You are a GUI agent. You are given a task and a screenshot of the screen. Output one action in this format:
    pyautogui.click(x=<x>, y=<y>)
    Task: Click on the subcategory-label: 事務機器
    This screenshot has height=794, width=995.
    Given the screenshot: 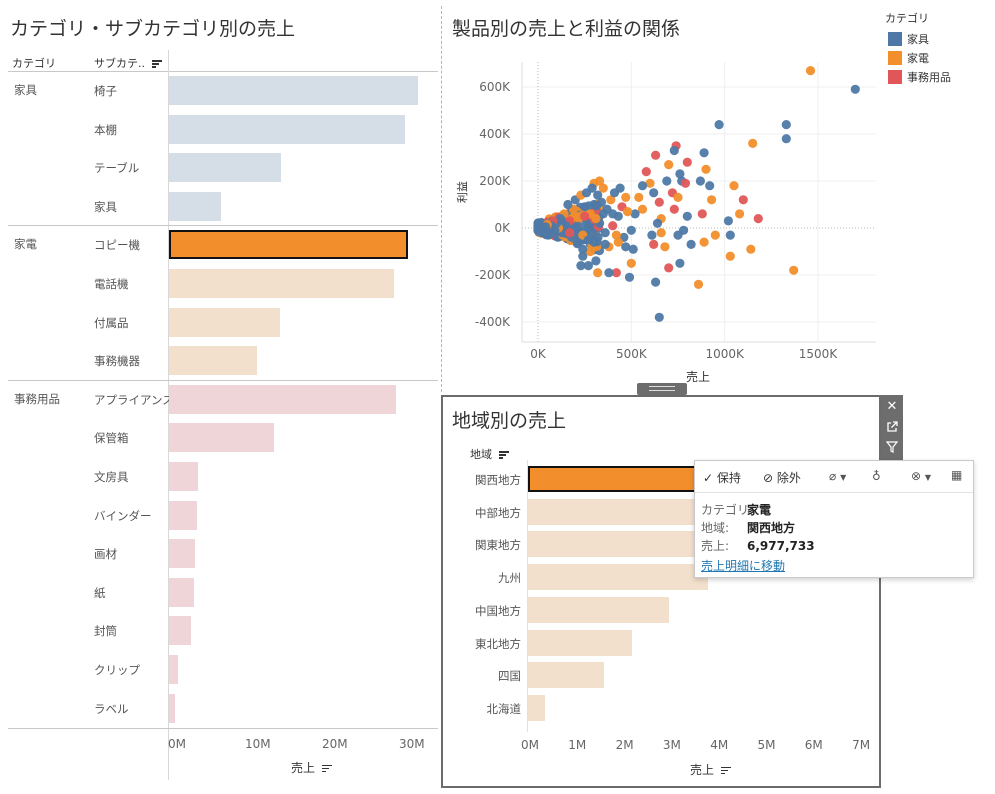 What is the action you would take?
    pyautogui.click(x=117, y=361)
    